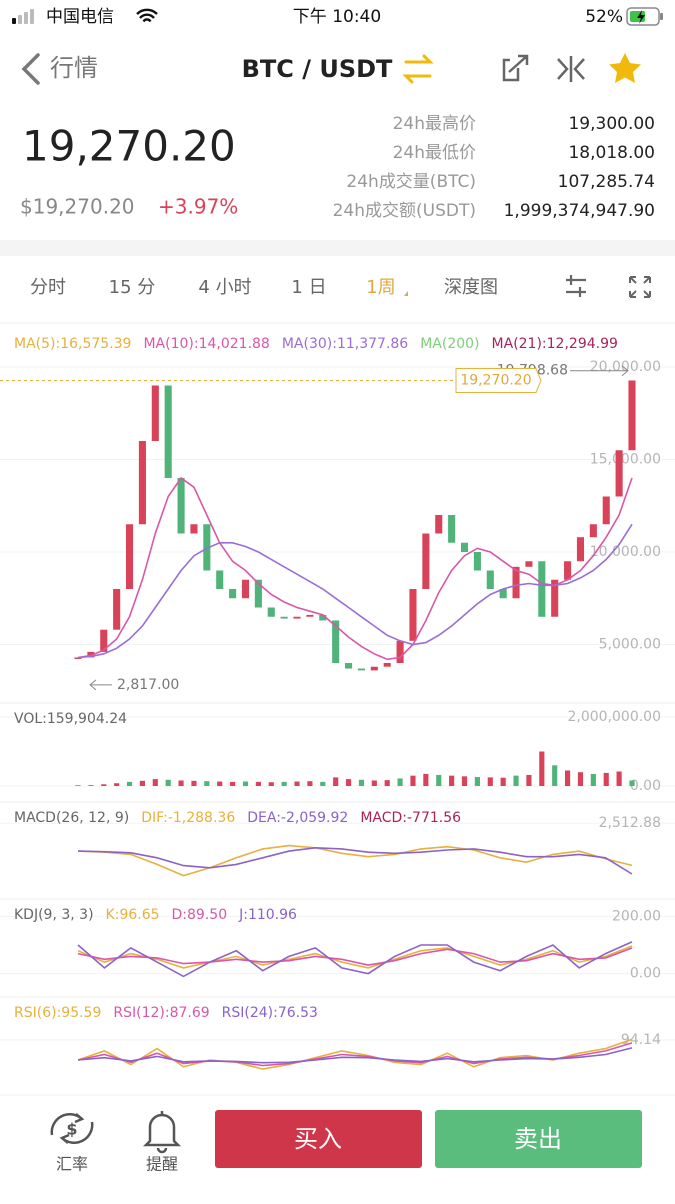  I want to click on tab: 4 小时, so click(224, 287).